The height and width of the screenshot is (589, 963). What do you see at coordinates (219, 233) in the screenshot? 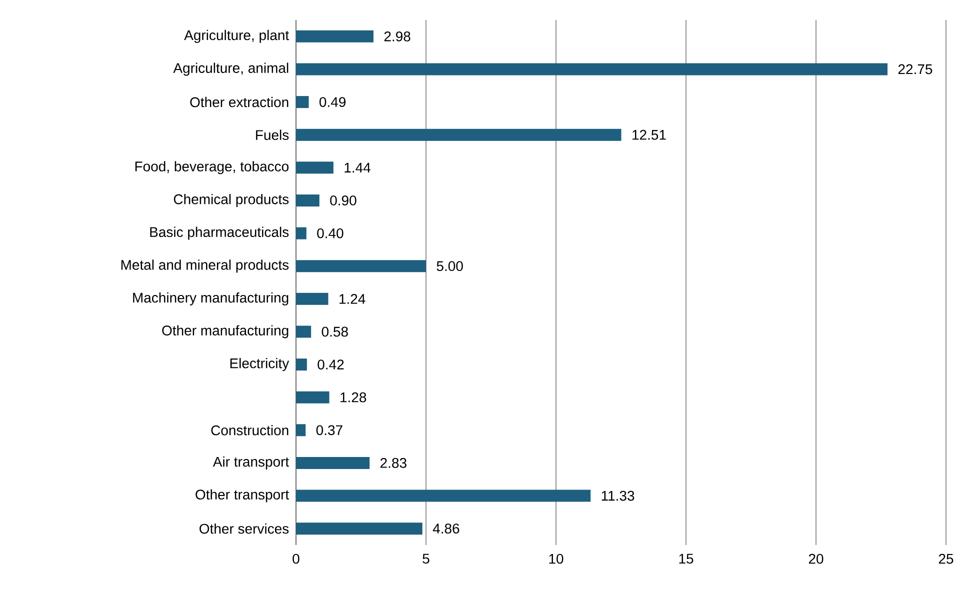
I see `y-tick-label: Basic pharmaceuticals` at bounding box center [219, 233].